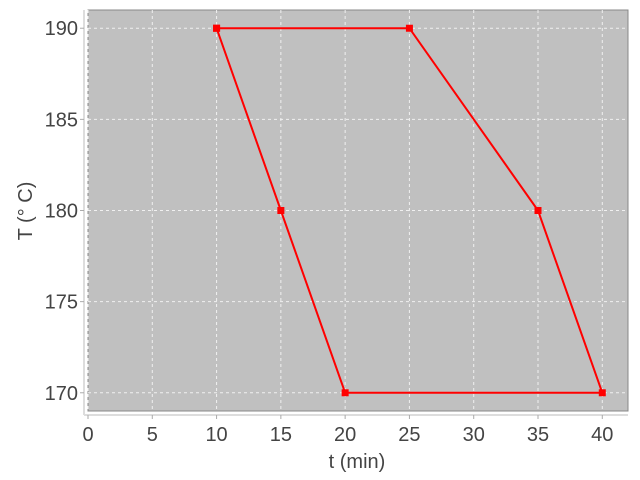 This screenshot has height=480, width=640. I want to click on x-tick-label: 30, so click(474, 435).